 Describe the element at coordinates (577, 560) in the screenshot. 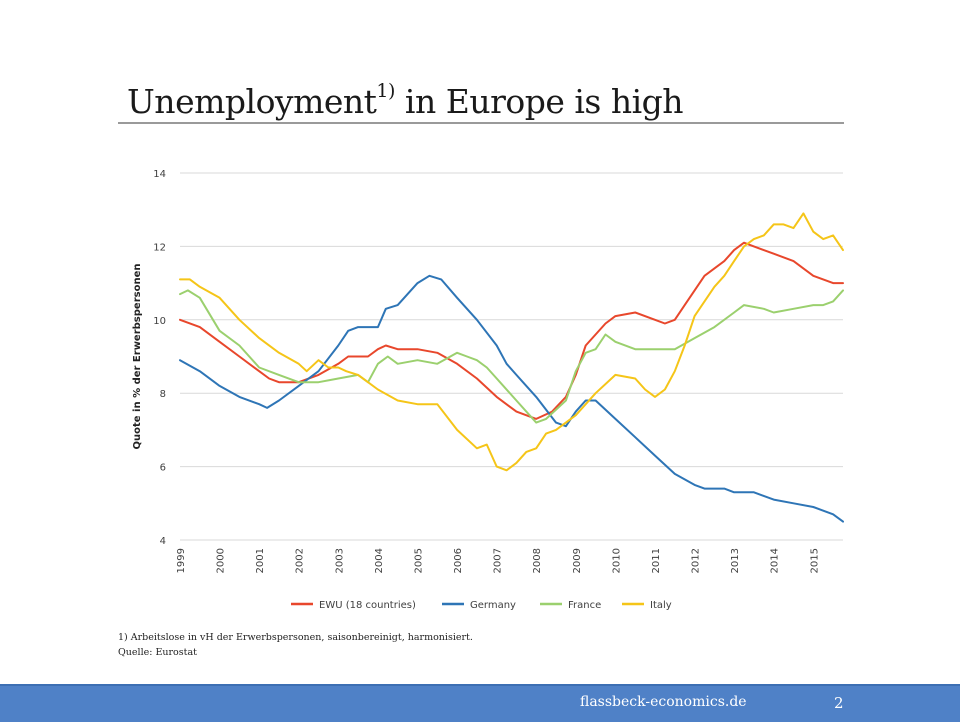

I see `x-tick-label: 2009` at that location.